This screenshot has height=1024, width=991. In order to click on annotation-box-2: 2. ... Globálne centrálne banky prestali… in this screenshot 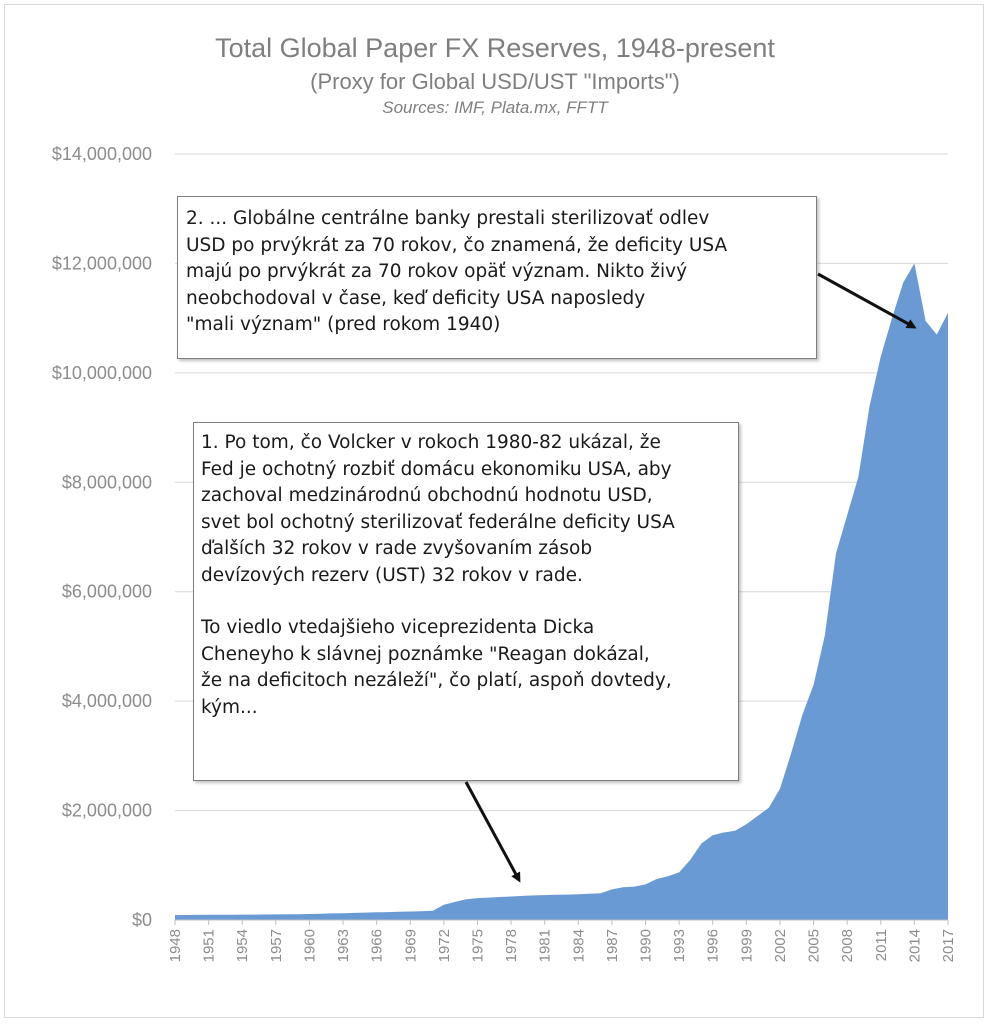, I will do `click(497, 277)`.